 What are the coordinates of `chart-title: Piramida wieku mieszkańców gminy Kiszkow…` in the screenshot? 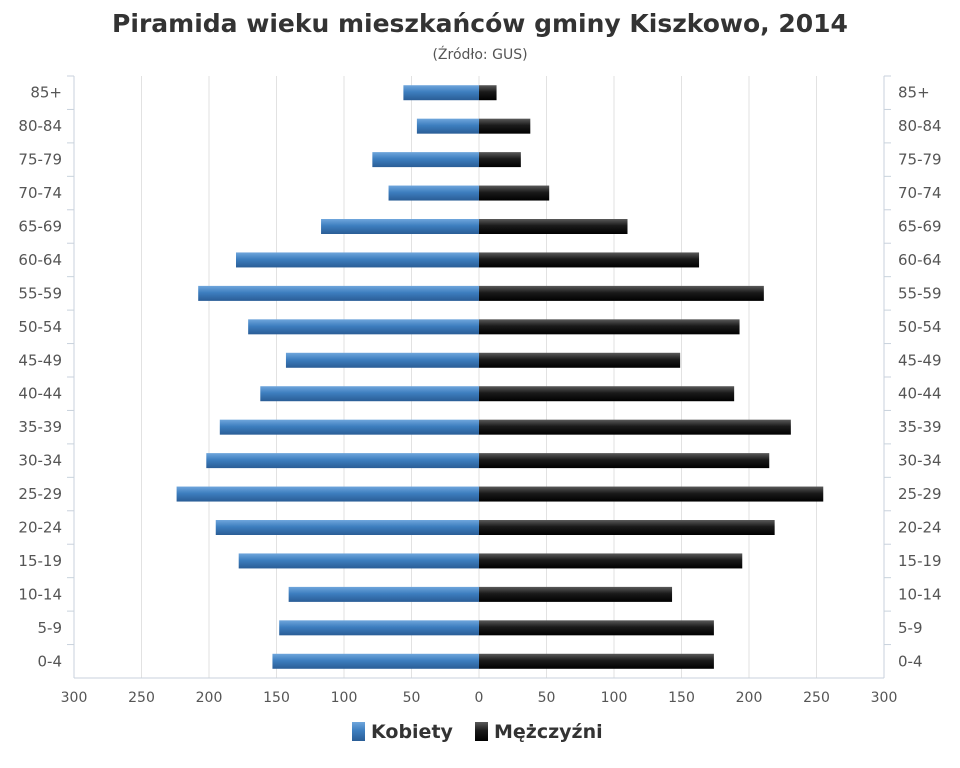 It's located at (480, 23).